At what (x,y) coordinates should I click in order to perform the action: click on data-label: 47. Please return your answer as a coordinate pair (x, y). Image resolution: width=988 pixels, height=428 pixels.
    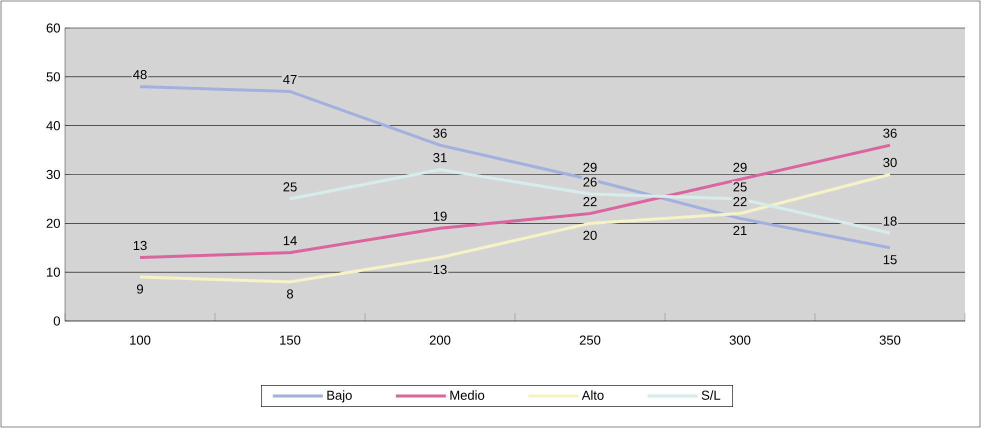
    Looking at the image, I should click on (290, 79).